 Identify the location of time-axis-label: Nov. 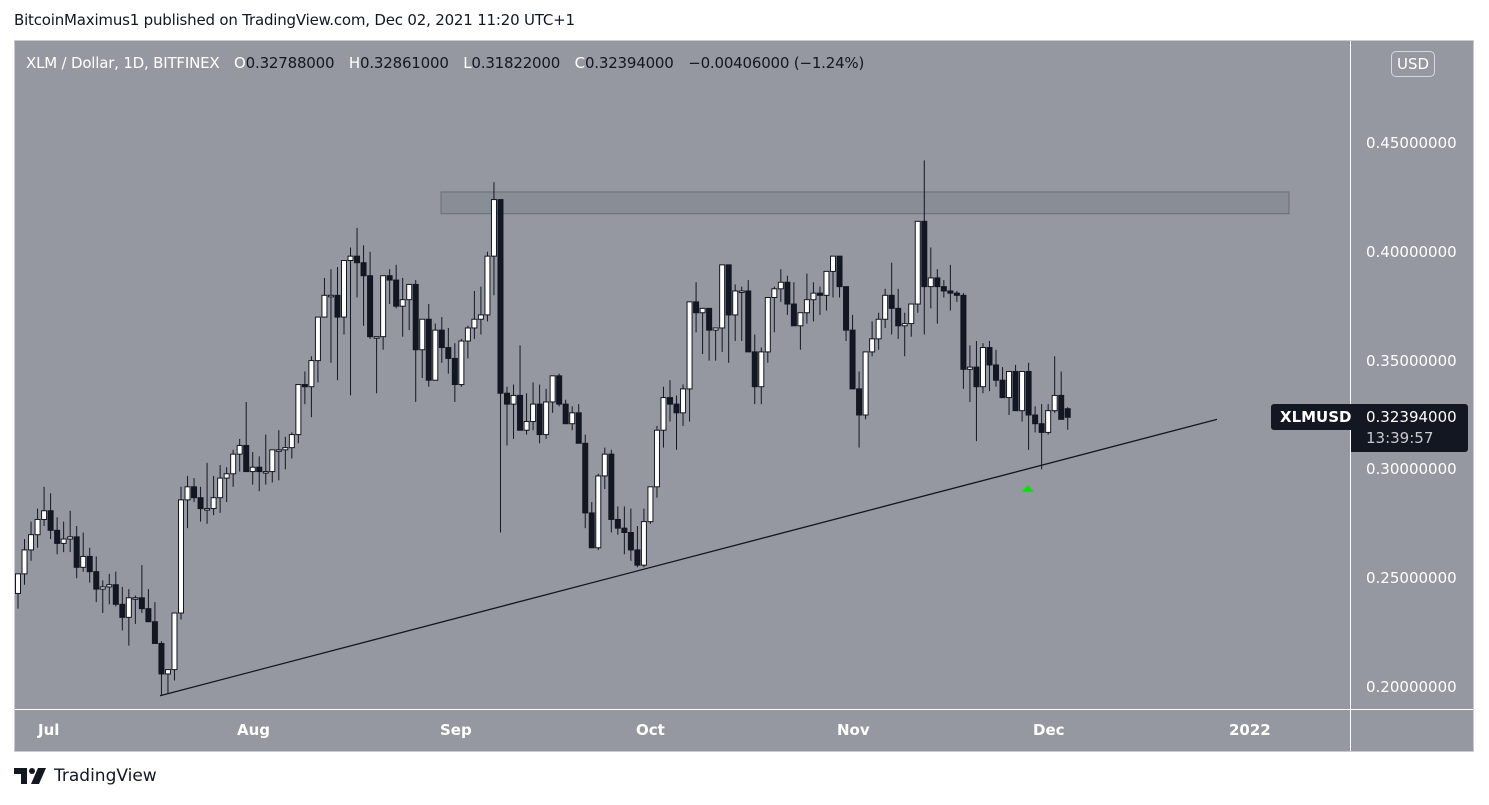
(853, 730).